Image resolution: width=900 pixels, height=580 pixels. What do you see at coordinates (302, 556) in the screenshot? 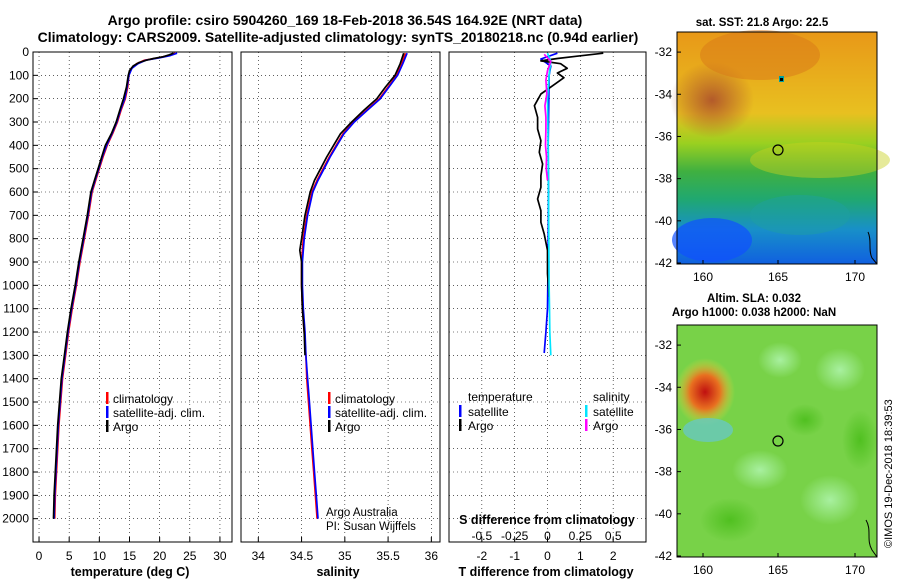
I see `x-tick-label: 34.5` at bounding box center [302, 556].